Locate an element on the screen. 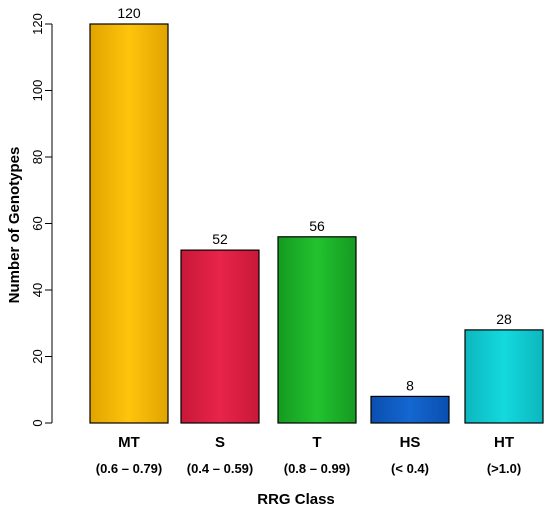  data-label: 52 is located at coordinates (220, 239).